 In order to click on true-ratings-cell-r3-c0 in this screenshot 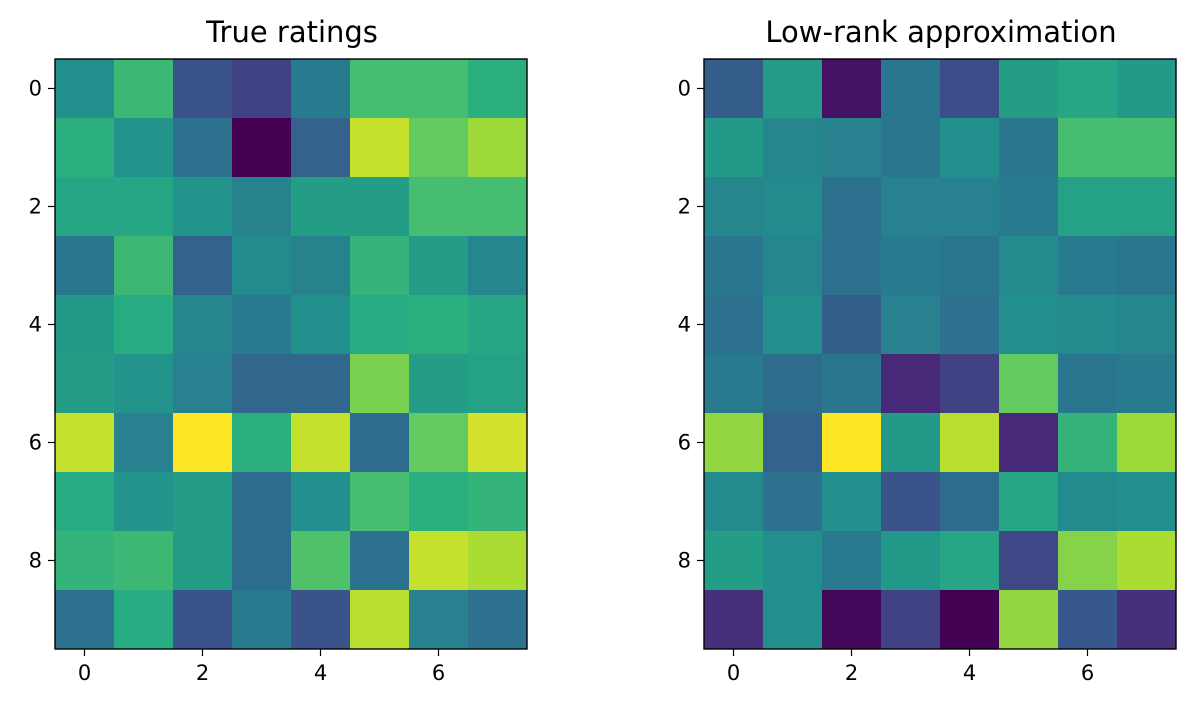, I will do `click(85, 266)`.